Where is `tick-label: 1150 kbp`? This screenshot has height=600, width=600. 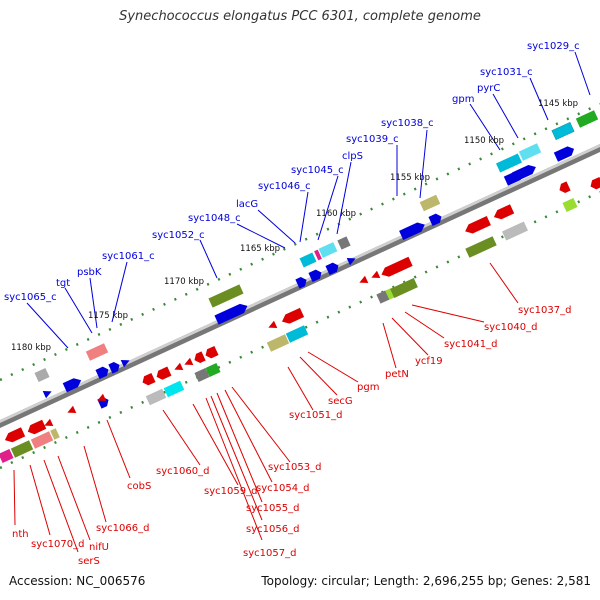
tick-label: 1150 kbp is located at coordinates (484, 141).